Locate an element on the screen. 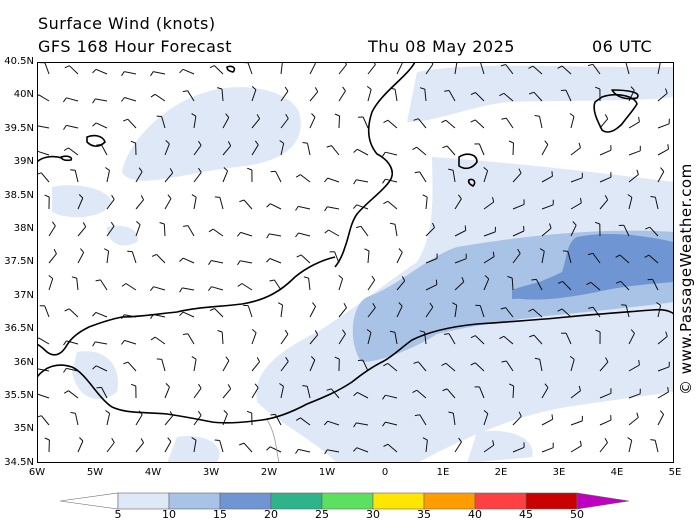 The height and width of the screenshot is (525, 700). lat-label: 37.5N is located at coordinates (19, 262).